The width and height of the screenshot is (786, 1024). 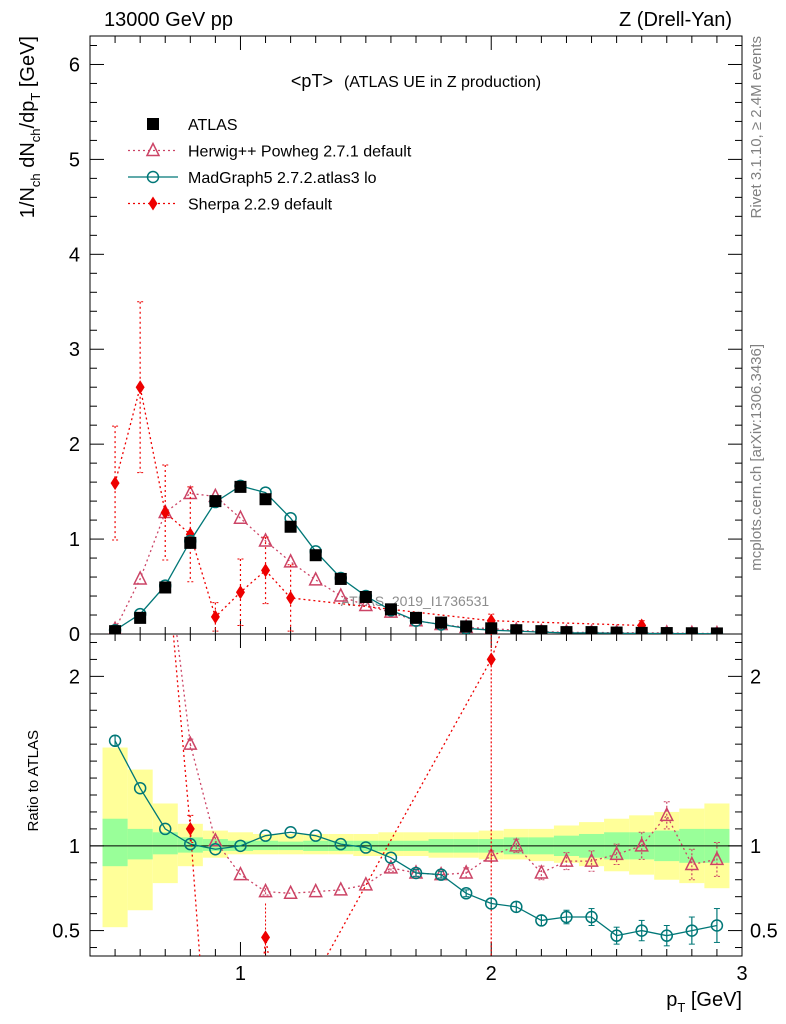 What do you see at coordinates (168, 20) in the screenshot?
I see `header-left: 13000 GeV pp` at bounding box center [168, 20].